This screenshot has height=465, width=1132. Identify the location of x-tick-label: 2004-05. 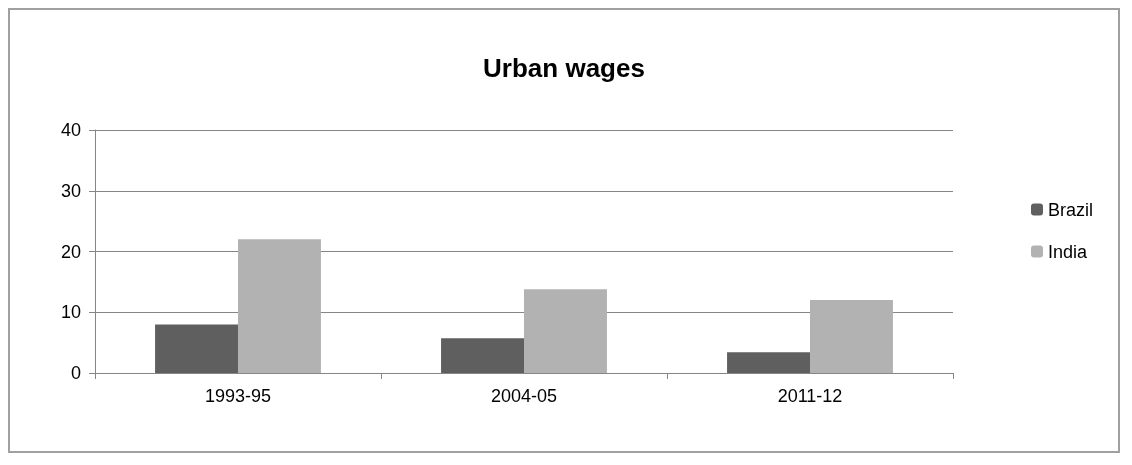
(524, 396).